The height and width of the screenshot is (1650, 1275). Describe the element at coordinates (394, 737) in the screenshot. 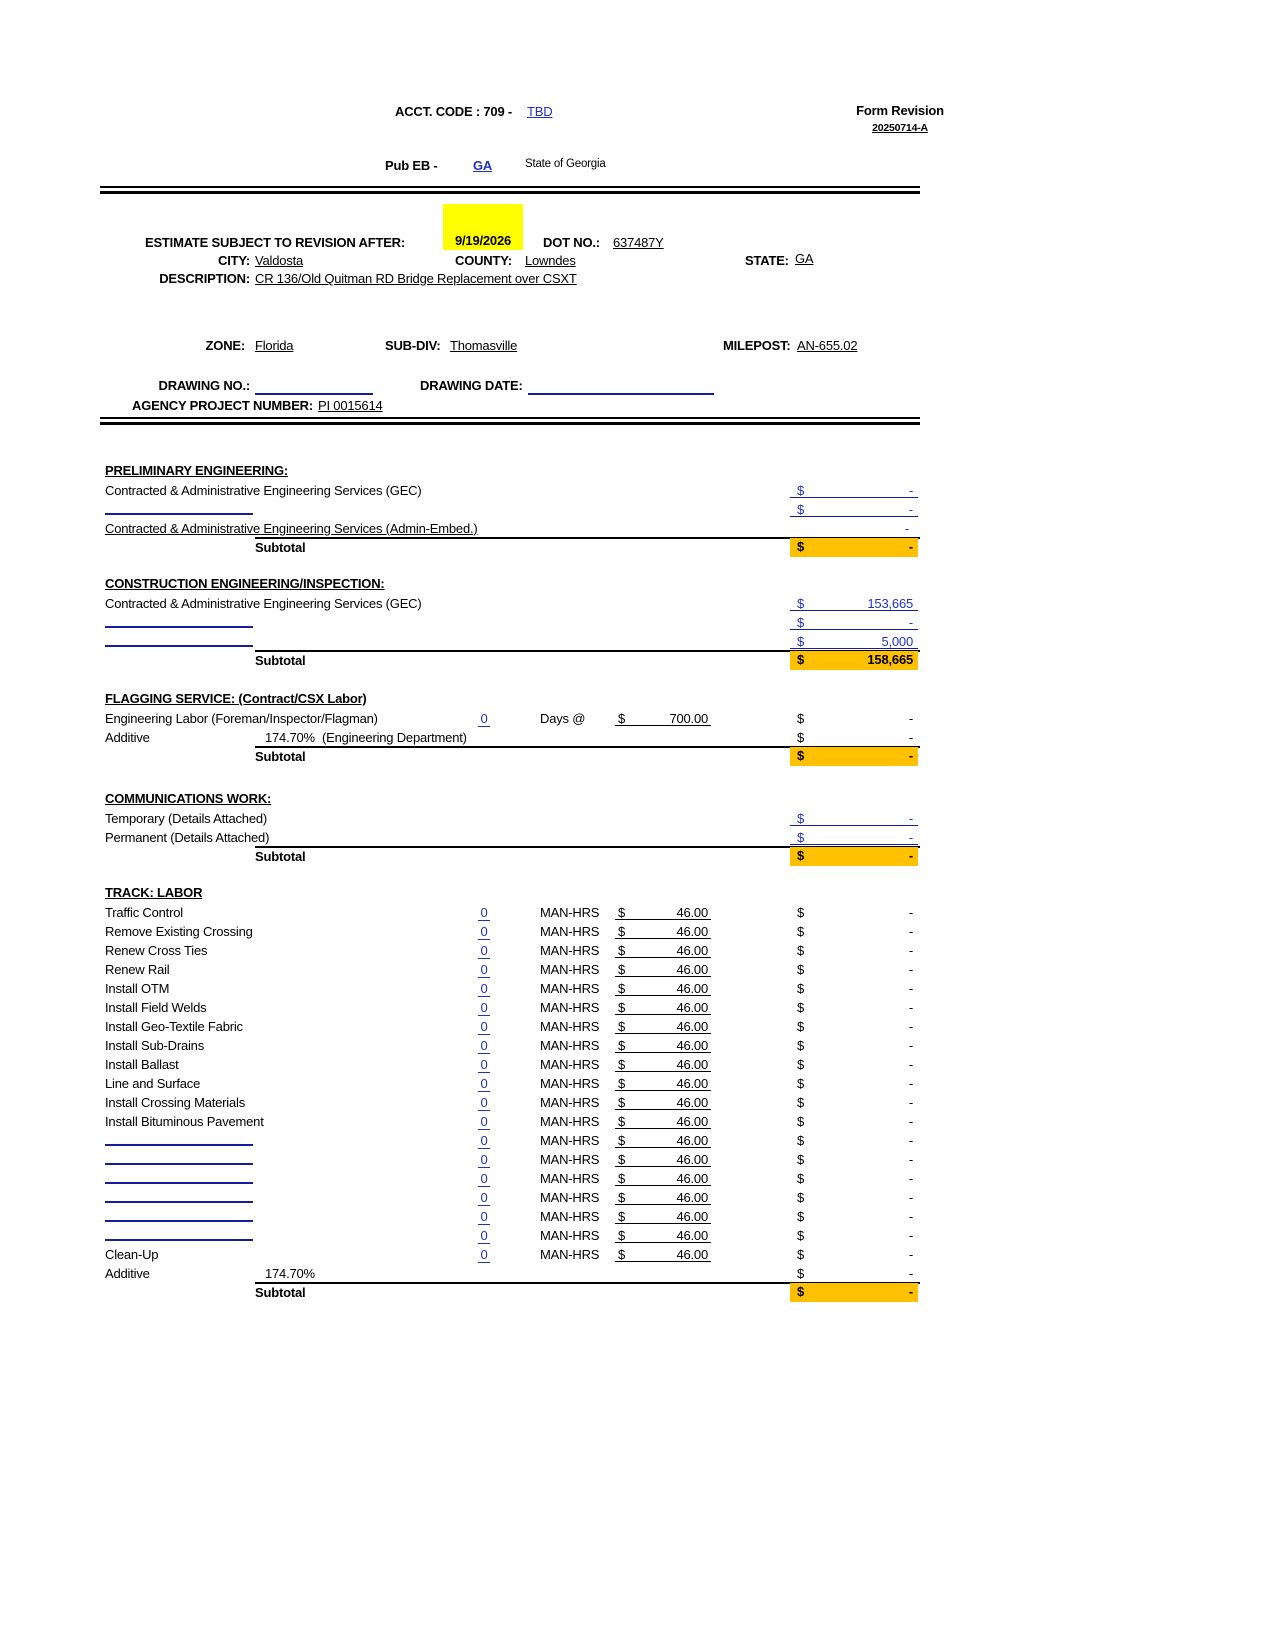

I see `additive-note: (Engineering Department)` at that location.